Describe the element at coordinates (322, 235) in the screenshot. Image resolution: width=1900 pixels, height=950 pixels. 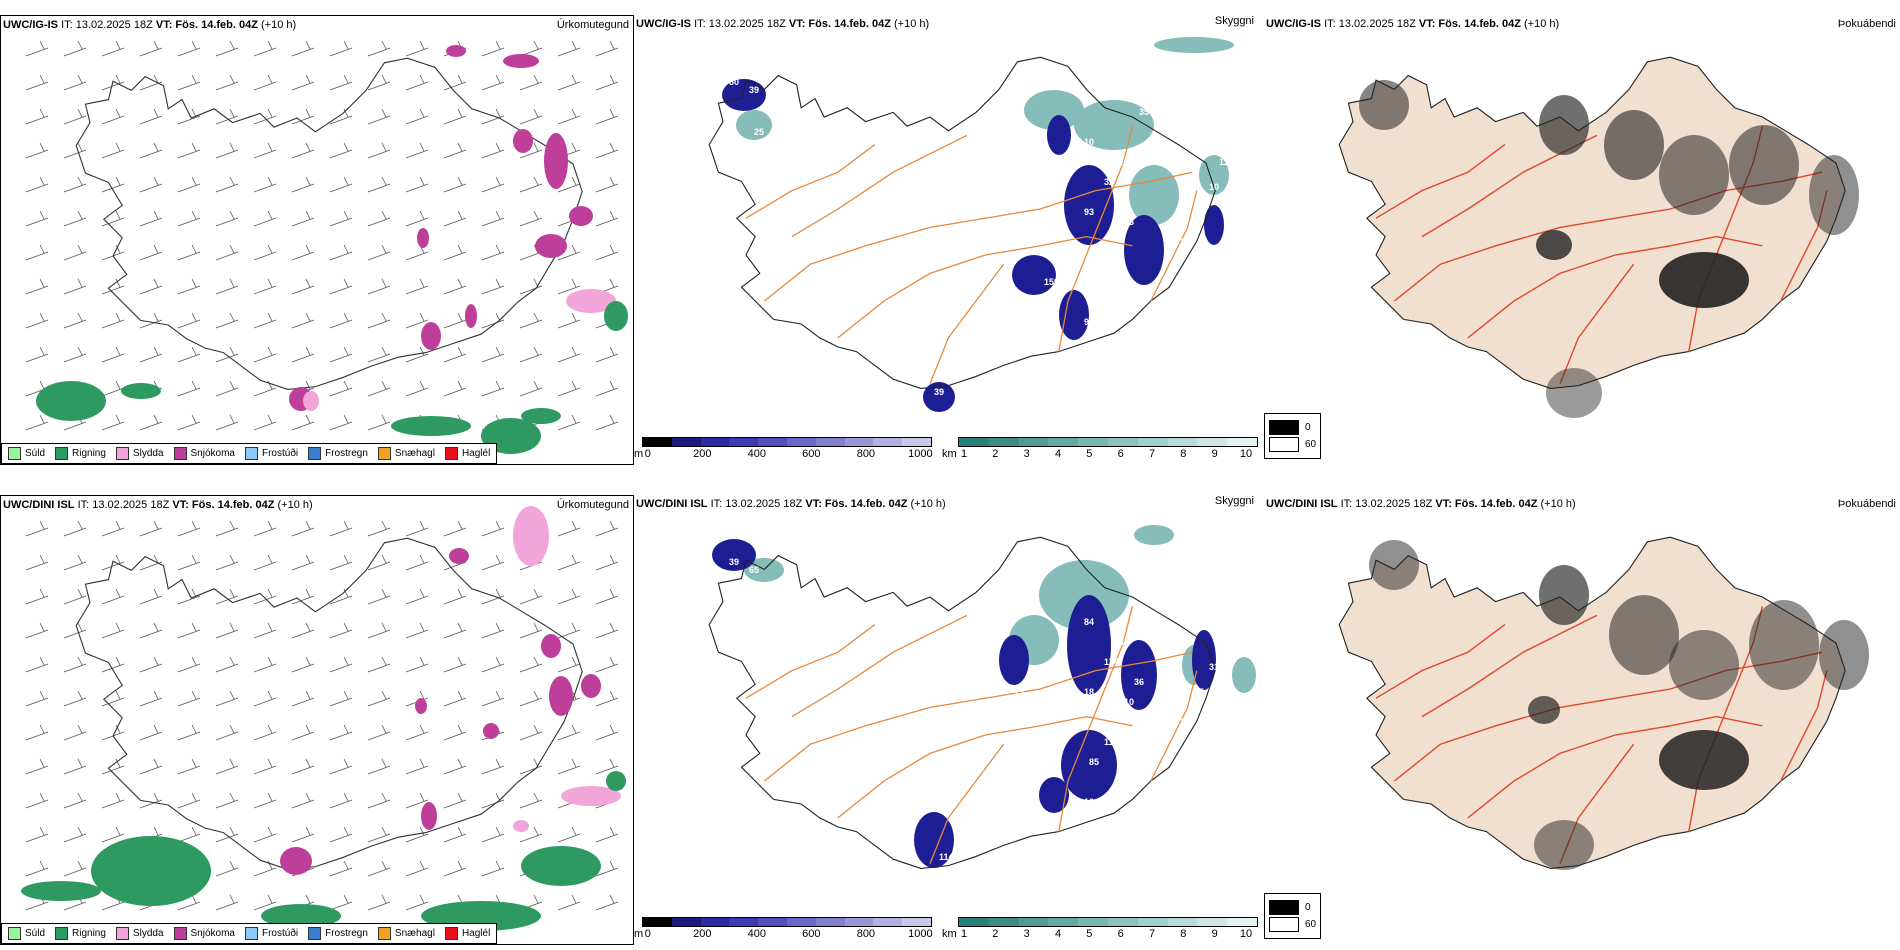
I see `wind-barbs` at that location.